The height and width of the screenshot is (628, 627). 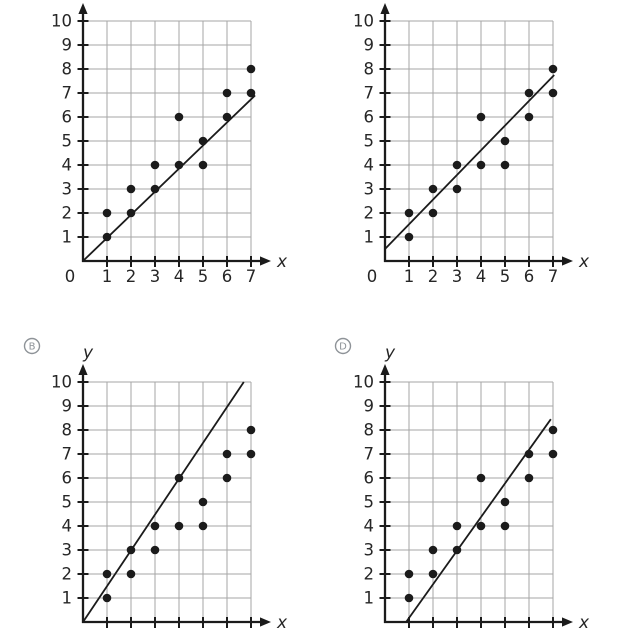 I want to click on option-letter: D, so click(x=343, y=347).